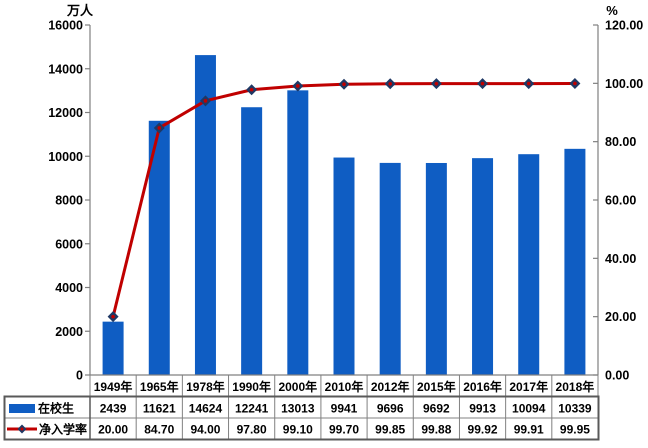  What do you see at coordinates (617, 376) in the screenshot?
I see `right-tick-label: 0.00` at bounding box center [617, 376].